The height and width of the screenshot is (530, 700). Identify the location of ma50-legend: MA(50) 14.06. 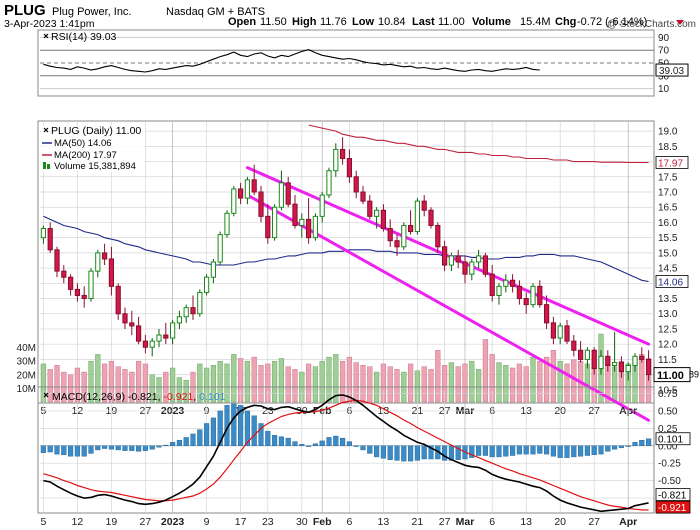
(83, 143).